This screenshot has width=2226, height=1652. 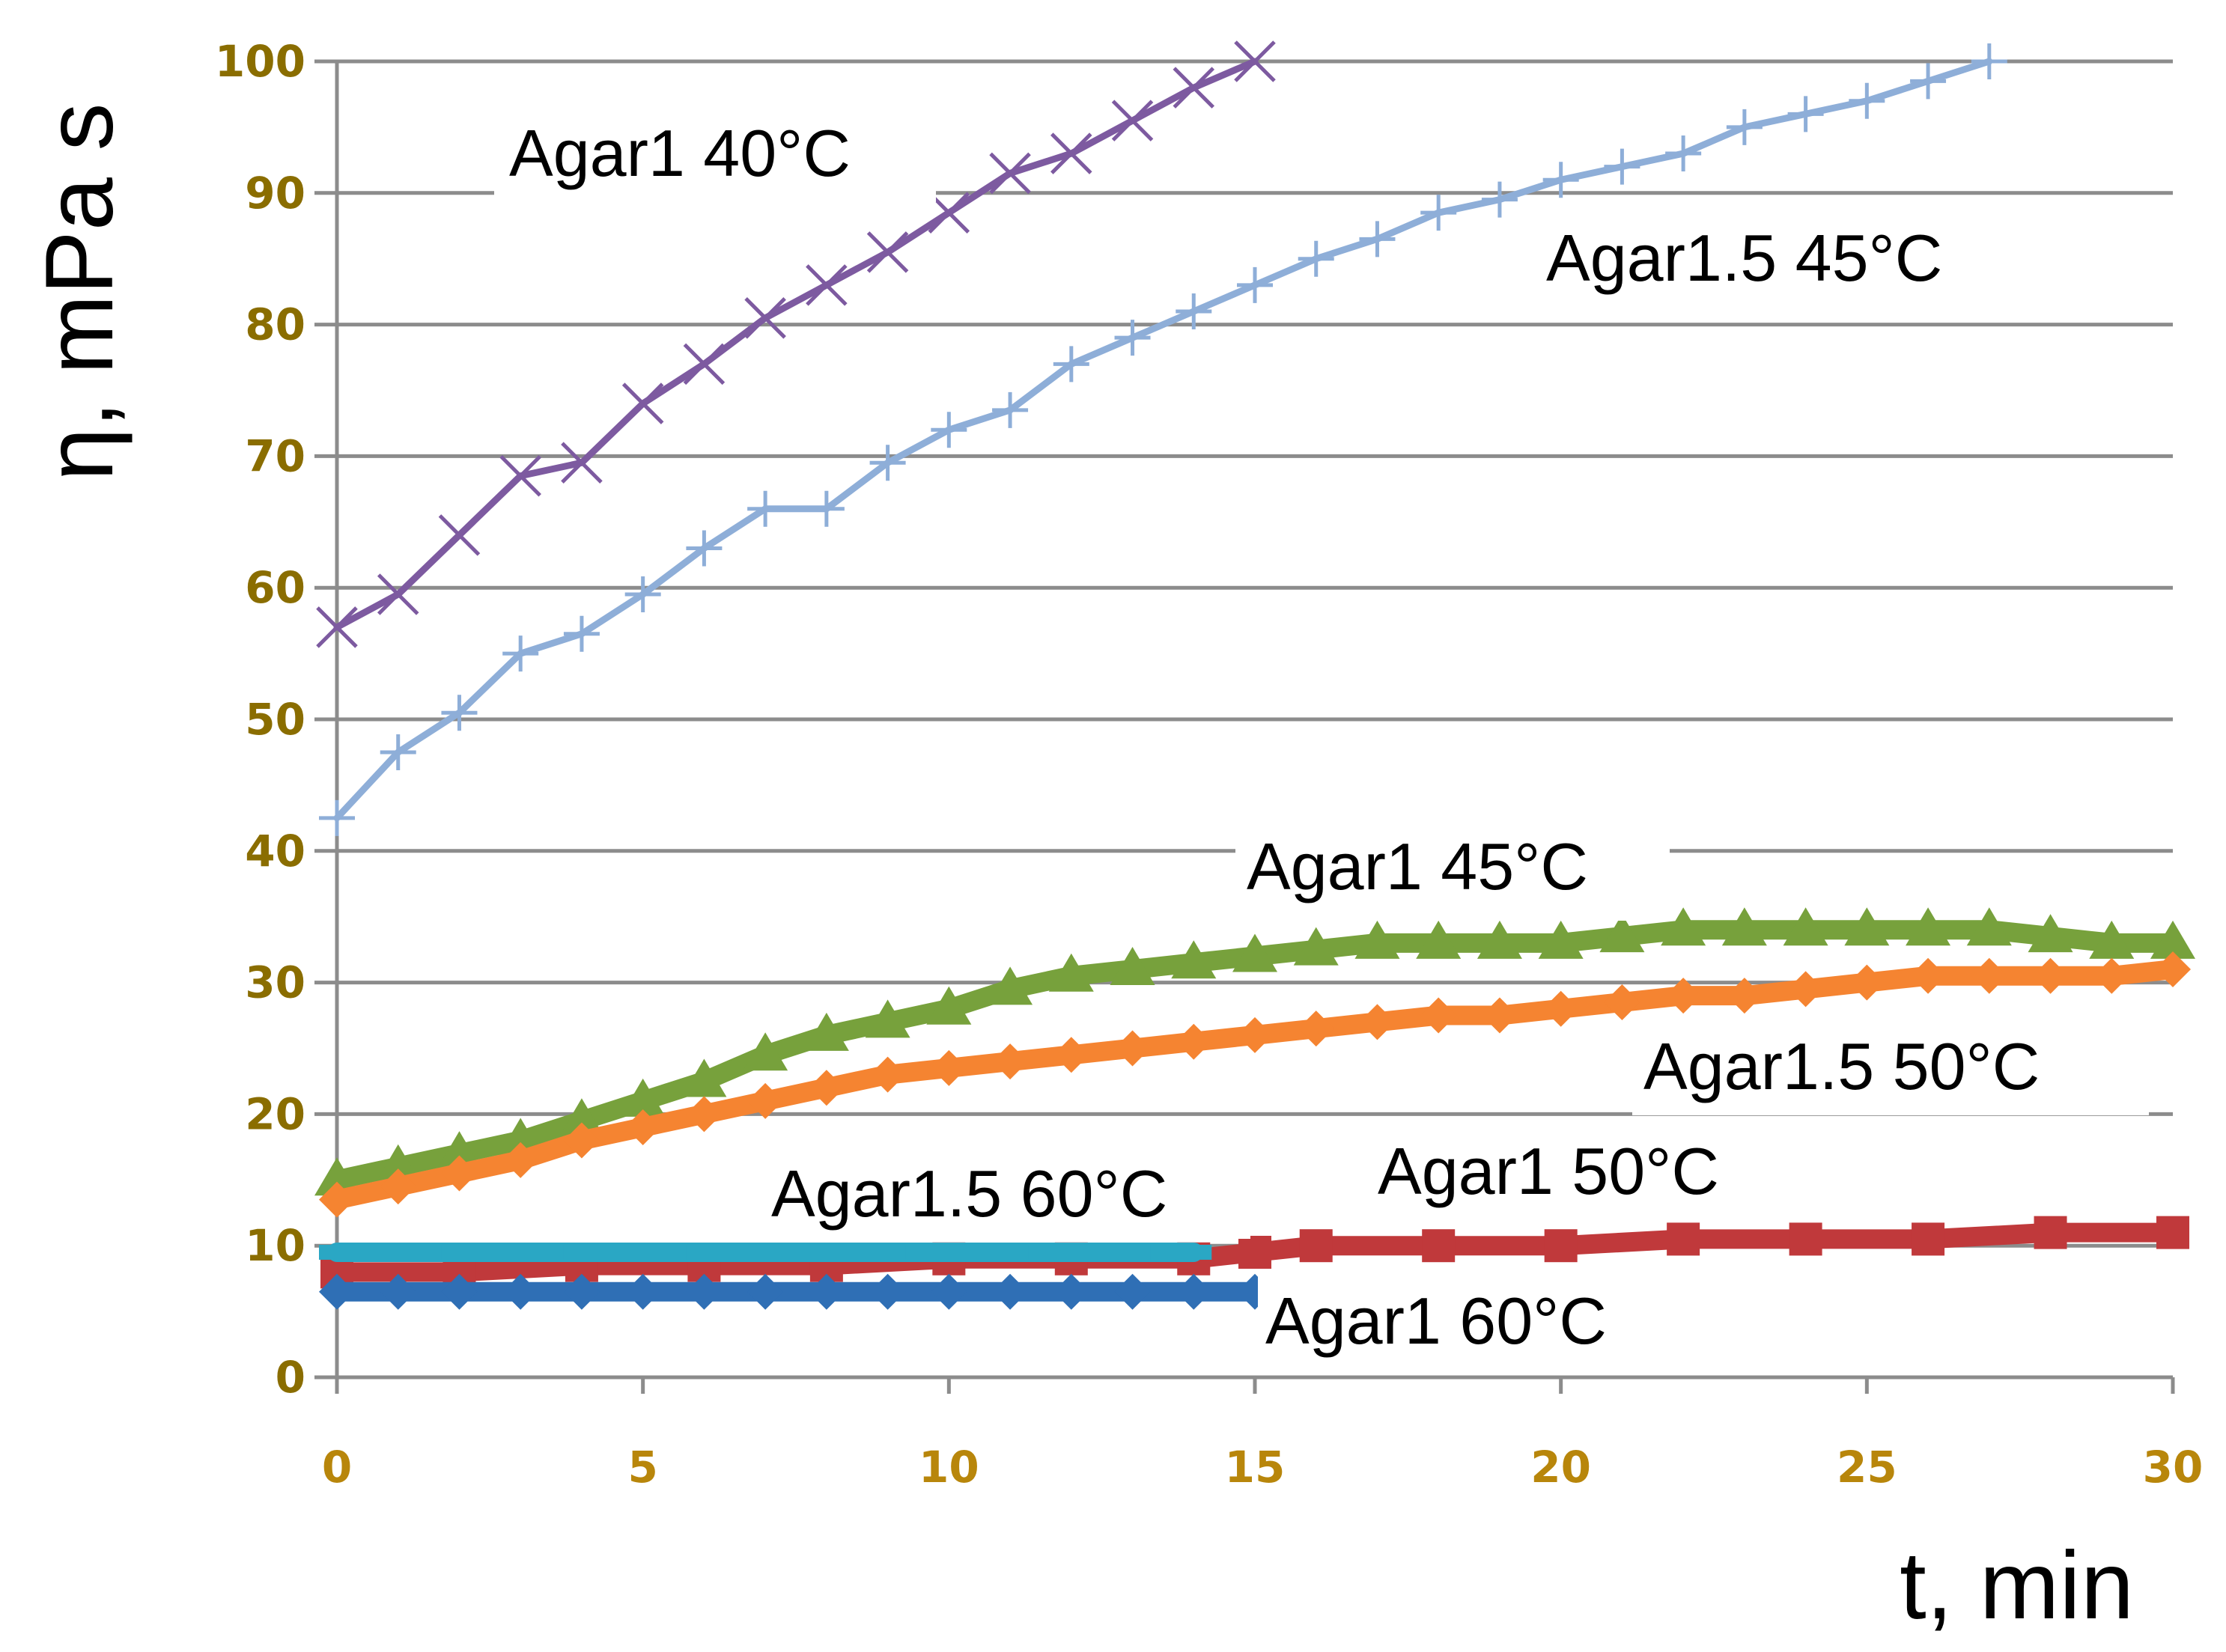 I want to click on x-tick-label-30: 30, so click(x=2173, y=1467).